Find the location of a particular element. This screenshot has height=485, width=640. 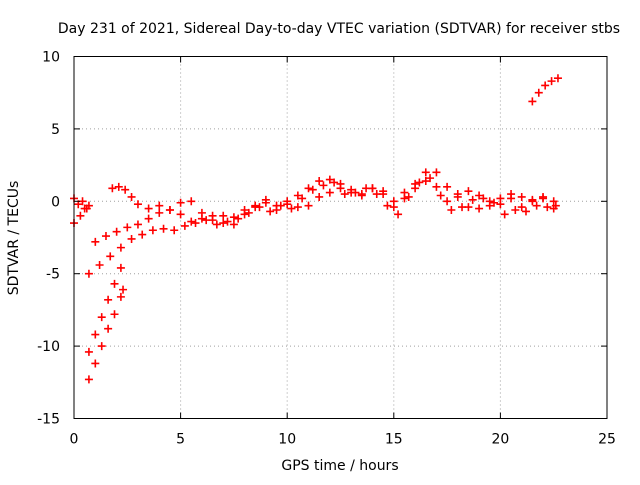

y-tick-label: -5 is located at coordinates (53, 275).